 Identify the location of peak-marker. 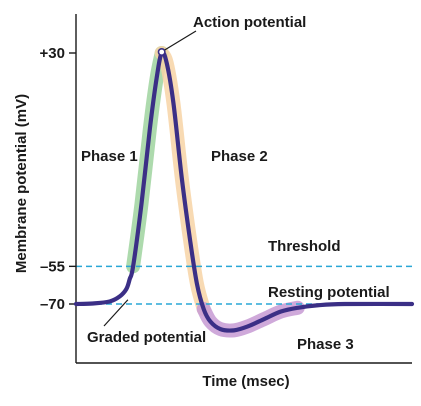
(161, 51).